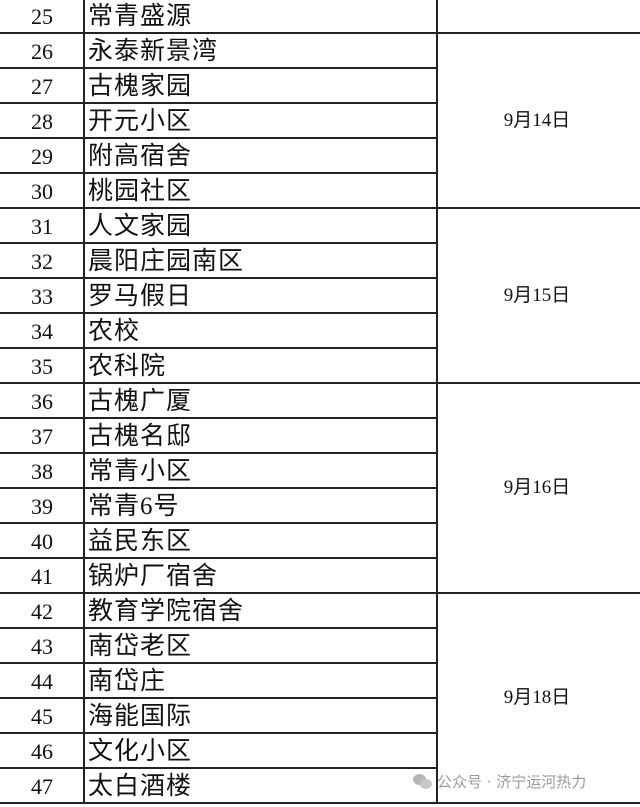 The height and width of the screenshot is (807, 640). Describe the element at coordinates (537, 16) in the screenshot. I see `date-cell` at that location.